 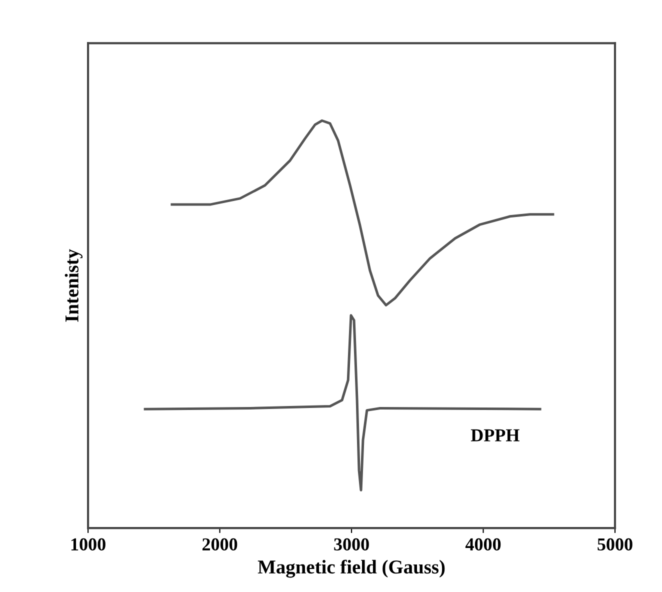 What do you see at coordinates (220, 544) in the screenshot?
I see `x-tick-label: 2000` at bounding box center [220, 544].